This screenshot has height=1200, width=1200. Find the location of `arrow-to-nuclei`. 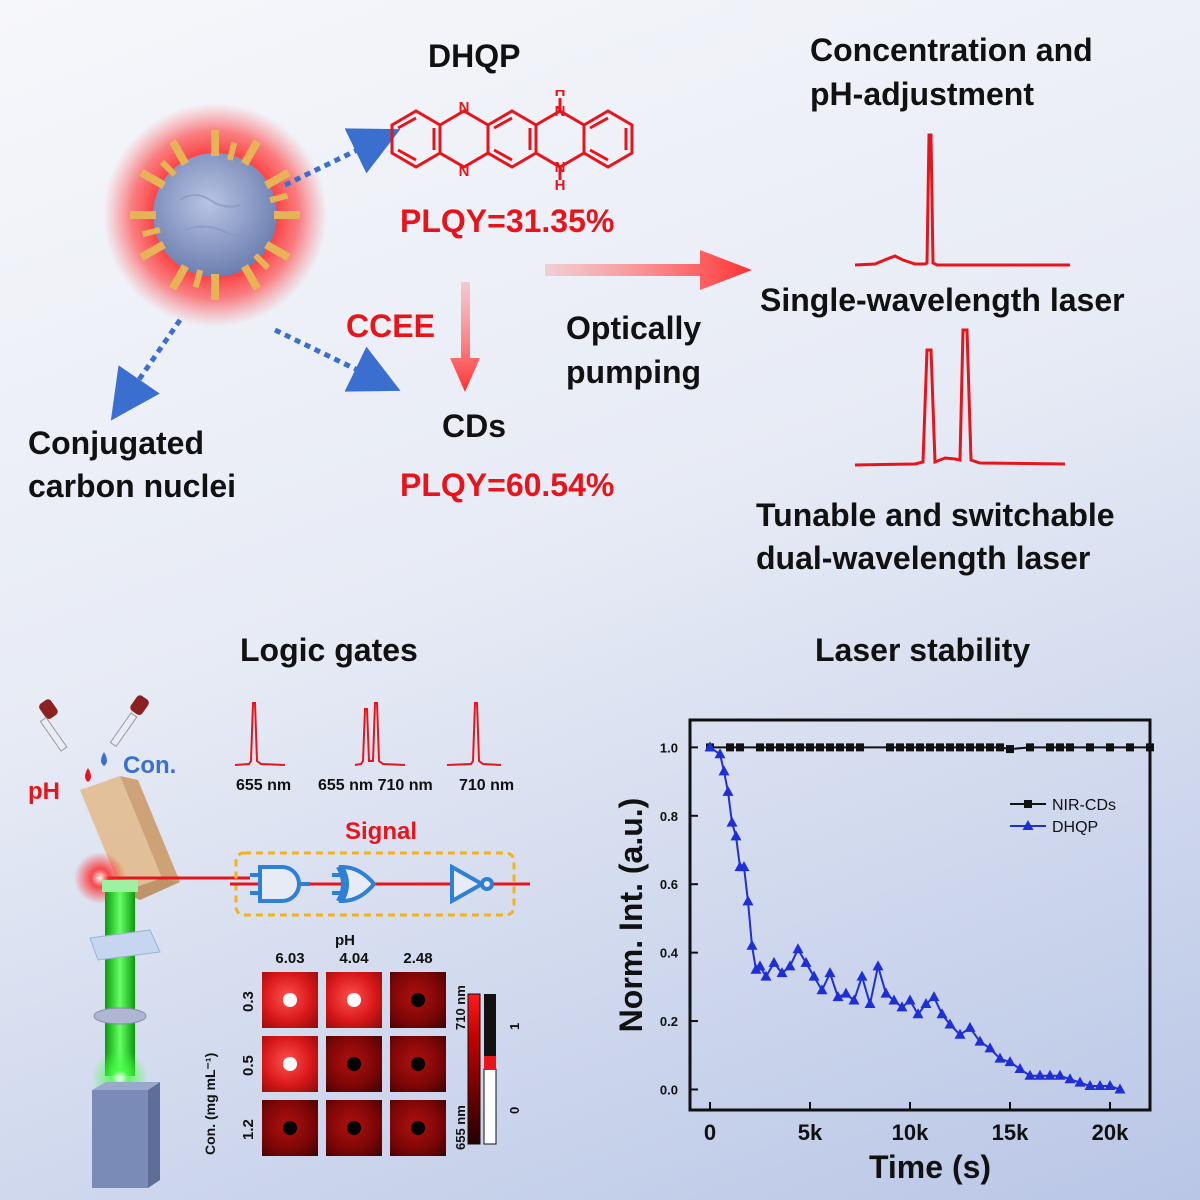

arrow-to-nuclei is located at coordinates (146, 369).